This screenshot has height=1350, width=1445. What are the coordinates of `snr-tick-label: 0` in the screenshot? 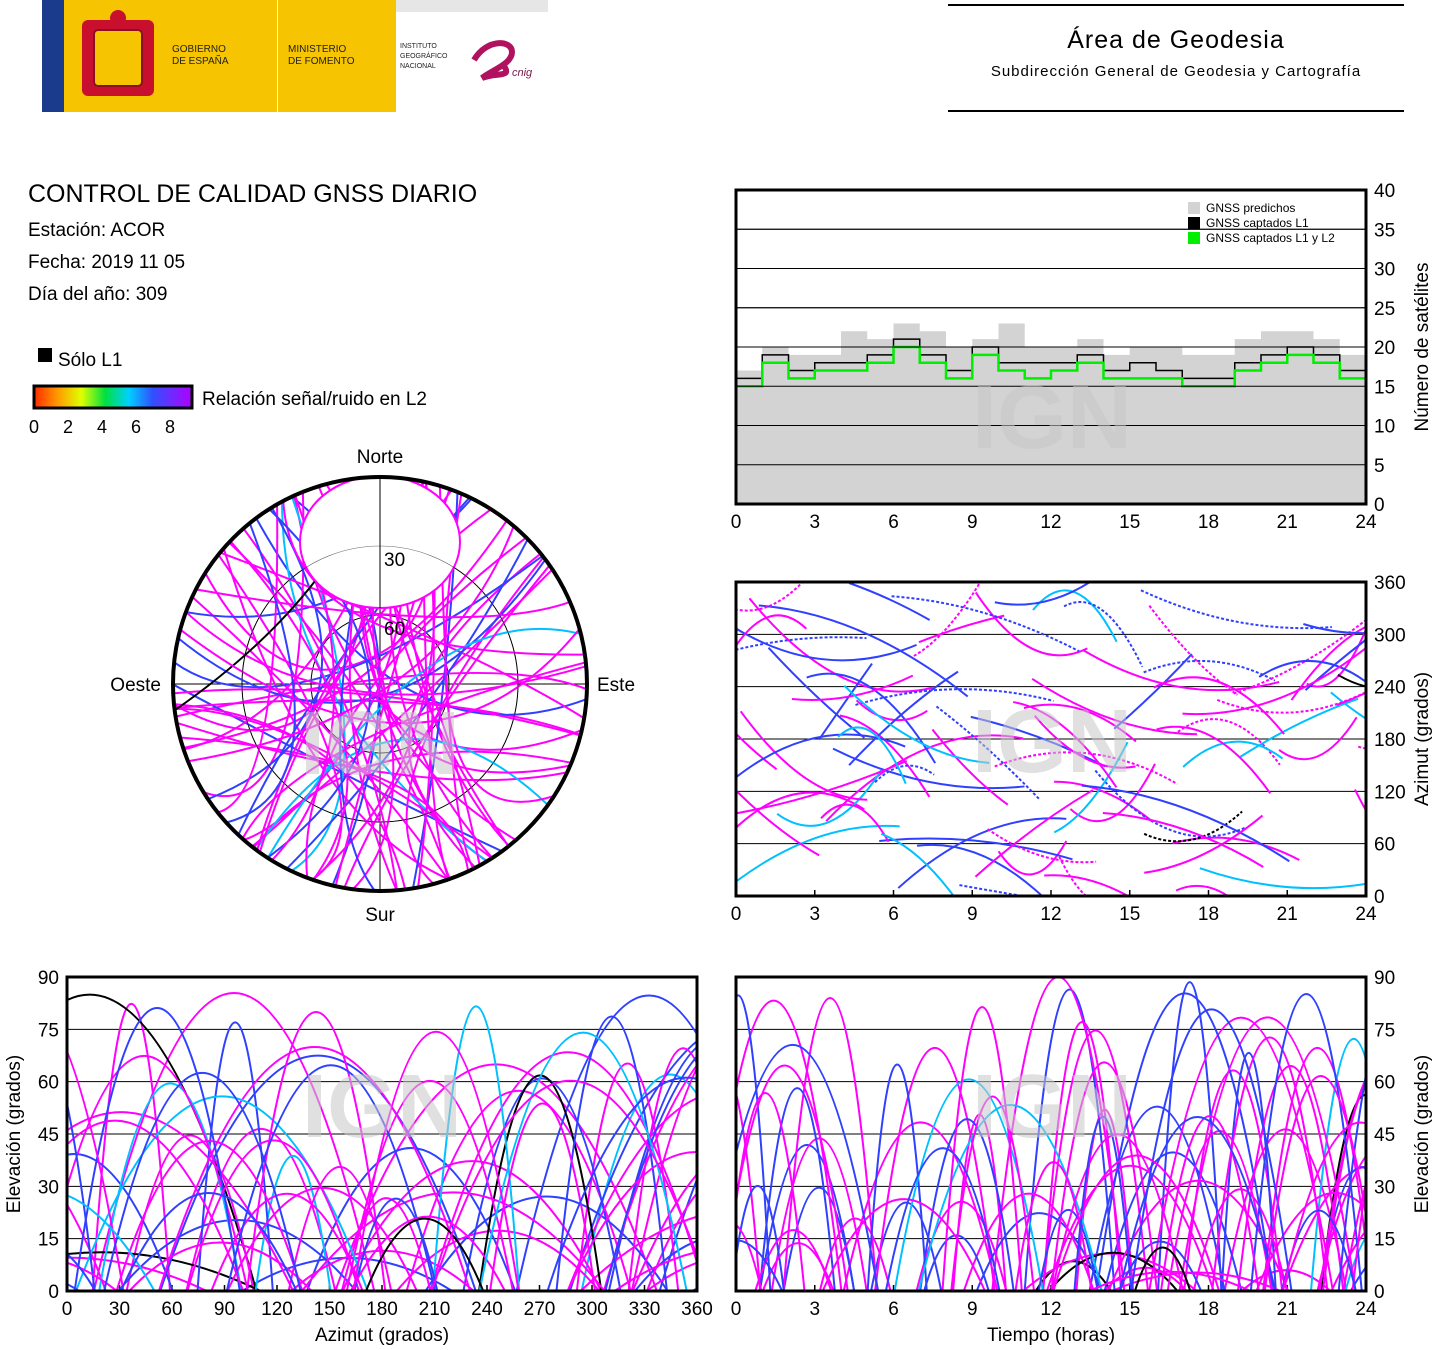 It's located at (34, 427).